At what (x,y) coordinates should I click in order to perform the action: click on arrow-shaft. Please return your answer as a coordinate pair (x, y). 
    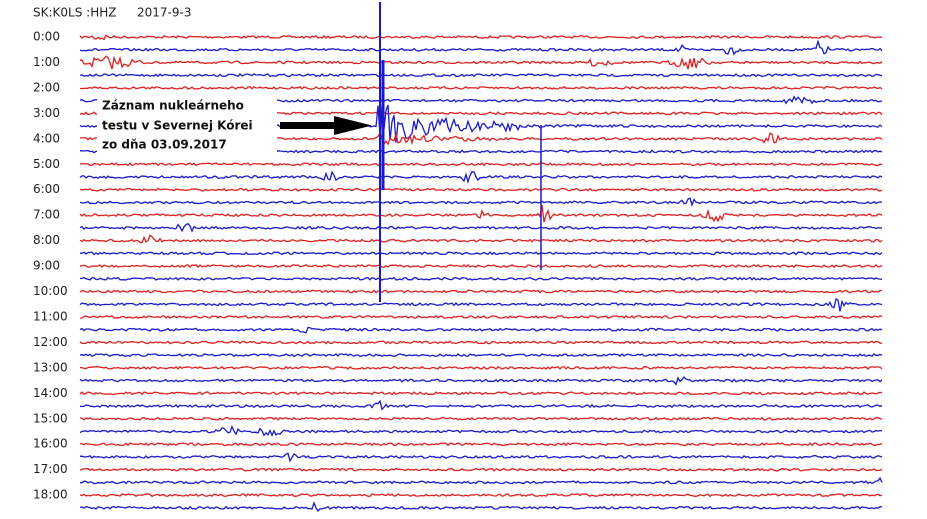
    Looking at the image, I should click on (308, 125).